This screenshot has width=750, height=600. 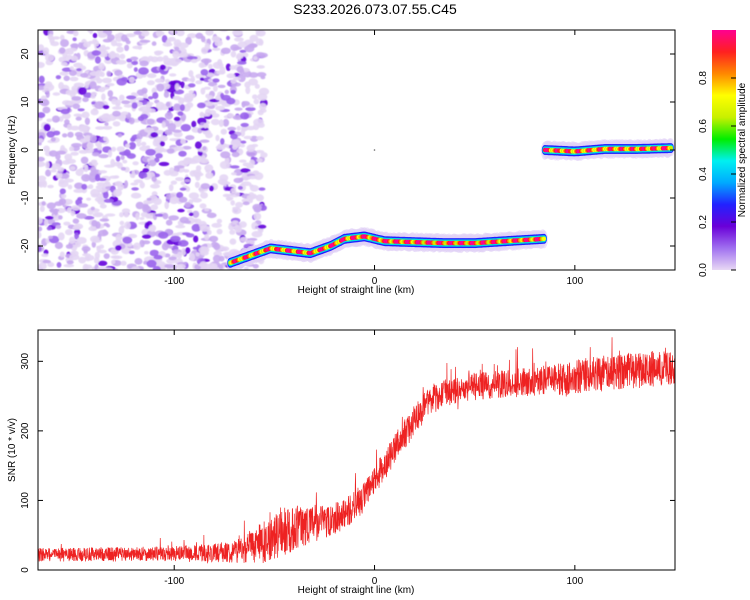 What do you see at coordinates (375, 9) in the screenshot?
I see `figure-title: S233.2026.073.07.55.C45` at bounding box center [375, 9].